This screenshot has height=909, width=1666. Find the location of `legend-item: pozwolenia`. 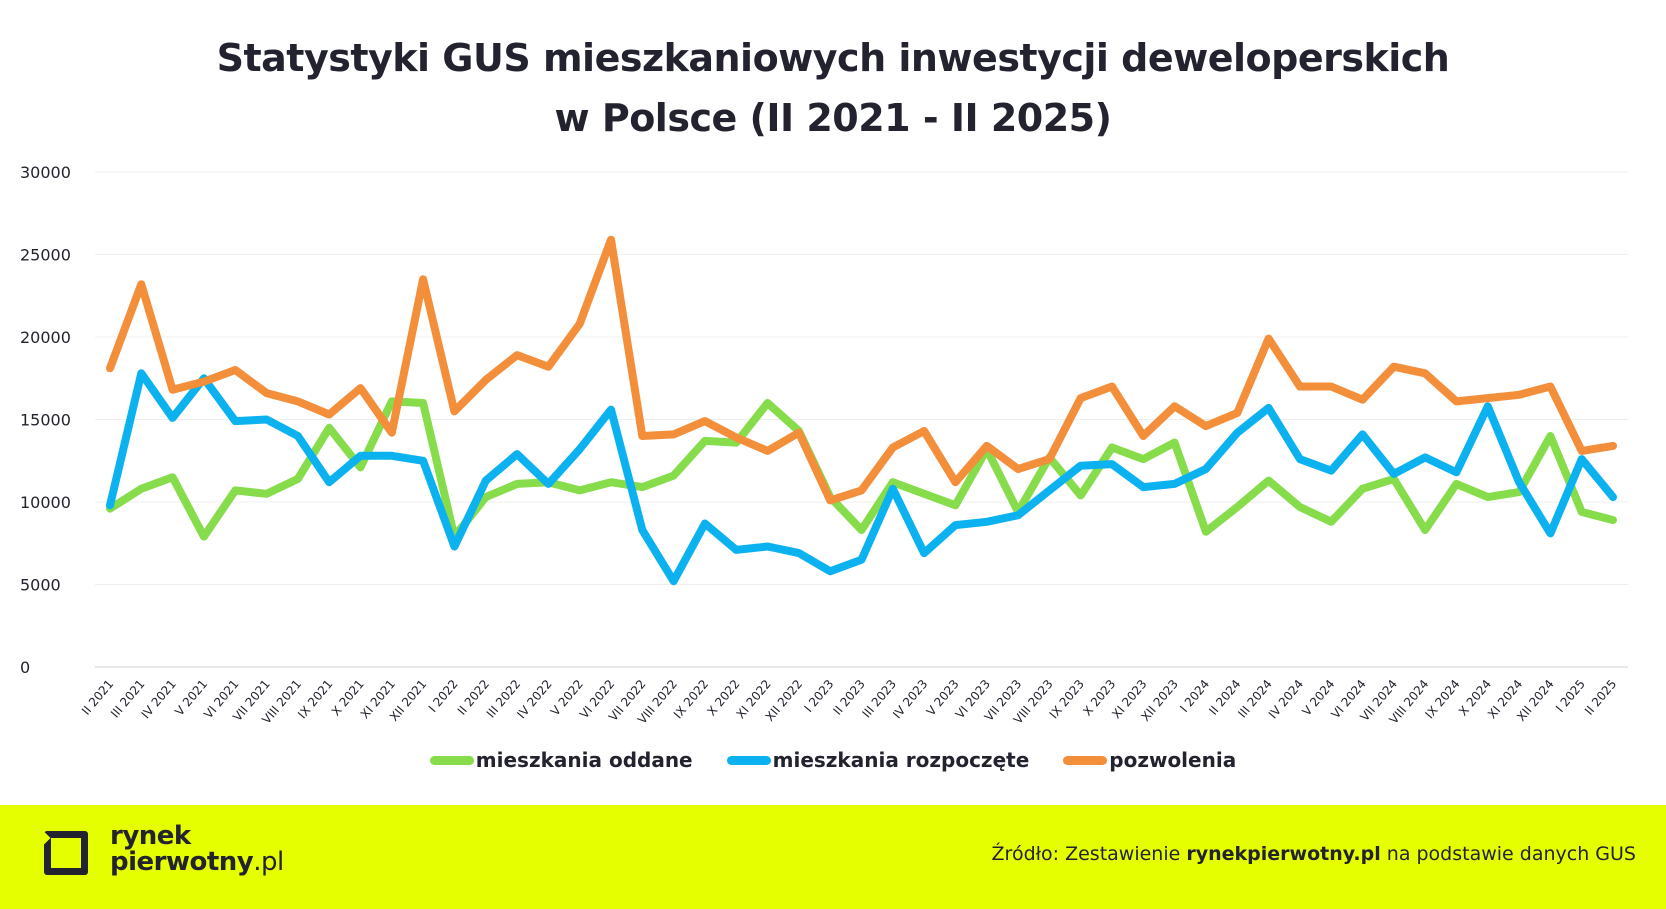

legend-item: pozwolenia is located at coordinates (1149, 760).